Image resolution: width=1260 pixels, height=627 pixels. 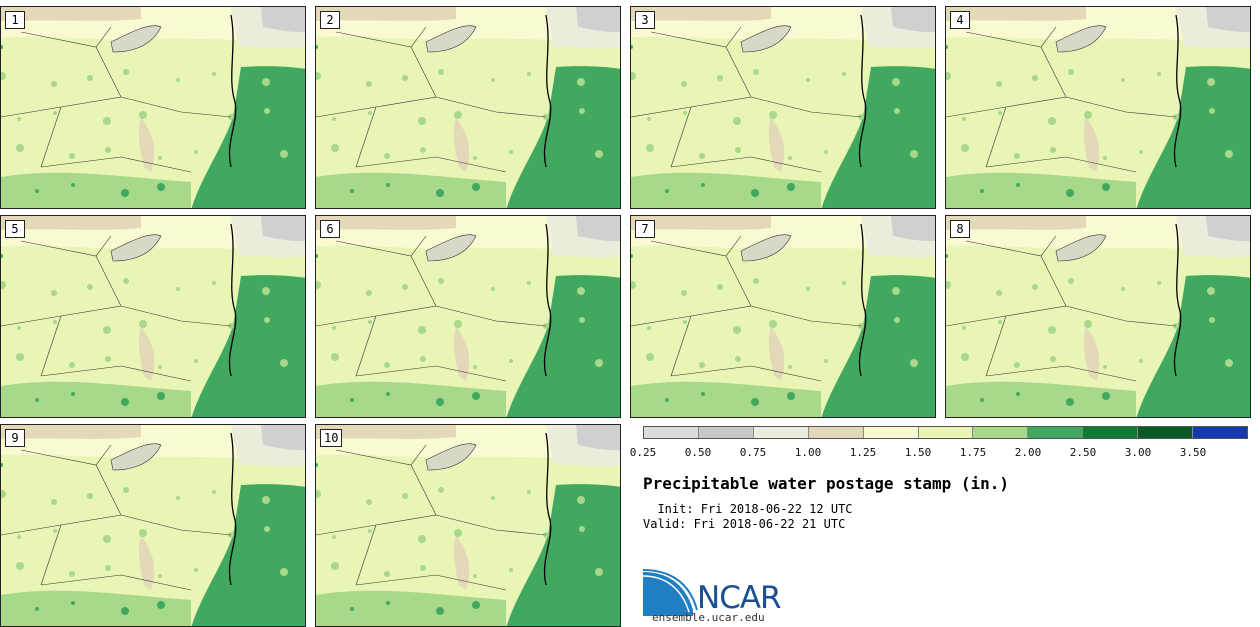 What do you see at coordinates (748, 509) in the screenshot?
I see `init-time: Init: Fri 2018-06-22 12 UTC` at bounding box center [748, 509].